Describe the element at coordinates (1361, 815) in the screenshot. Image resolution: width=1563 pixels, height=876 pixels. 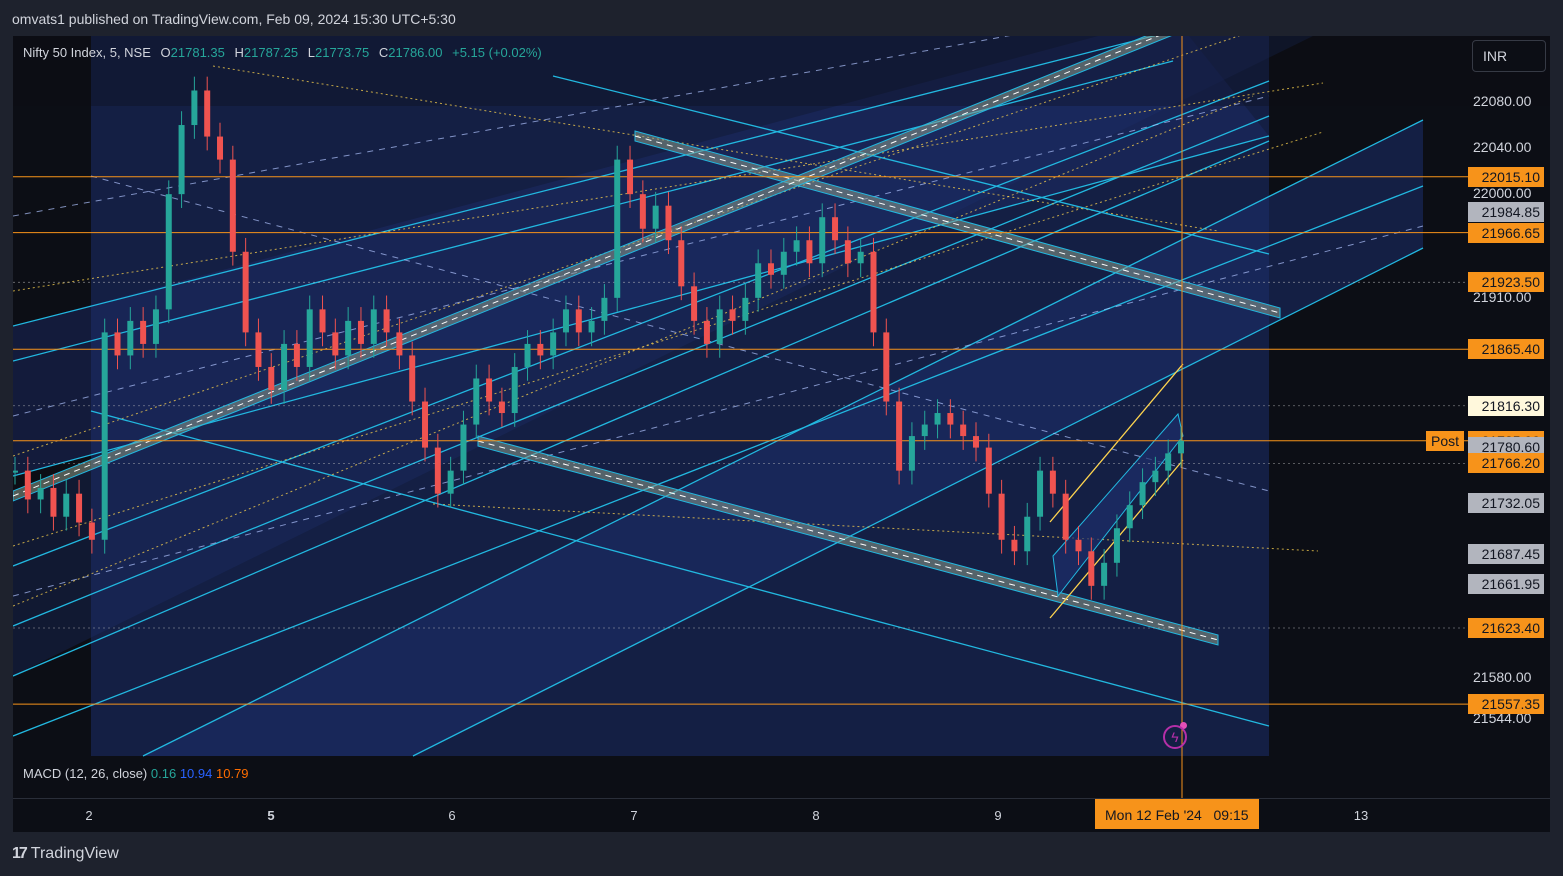
I see `time-tick-6: 13` at that location.